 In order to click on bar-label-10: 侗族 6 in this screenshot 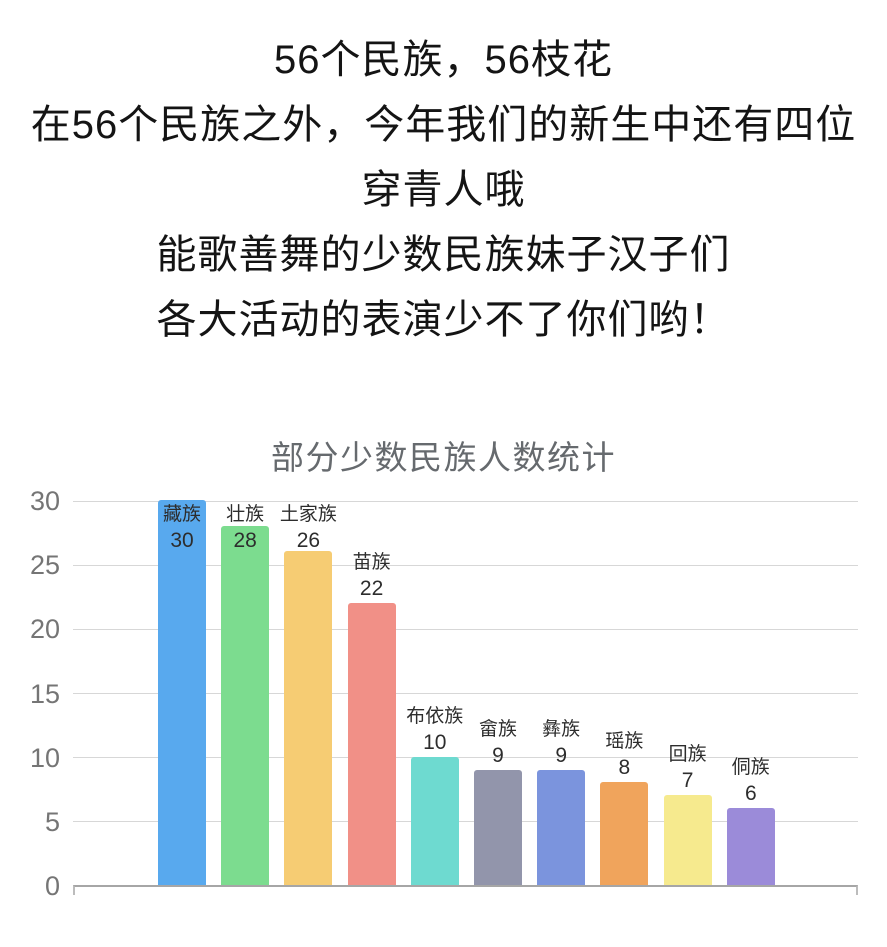, I will do `click(751, 781)`.